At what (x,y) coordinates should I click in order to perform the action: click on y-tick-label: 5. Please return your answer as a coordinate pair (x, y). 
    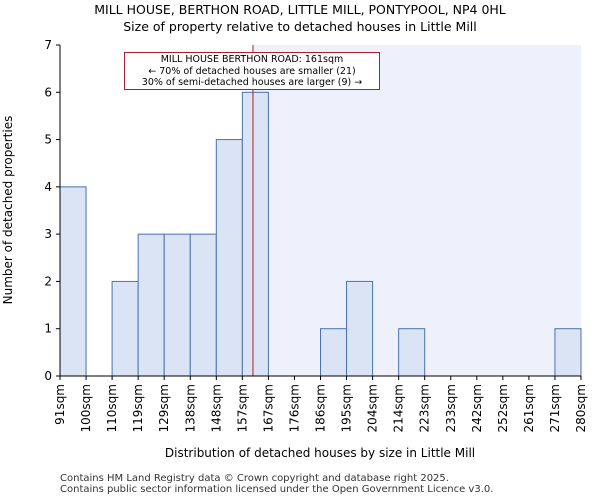
    Looking at the image, I should click on (48, 140).